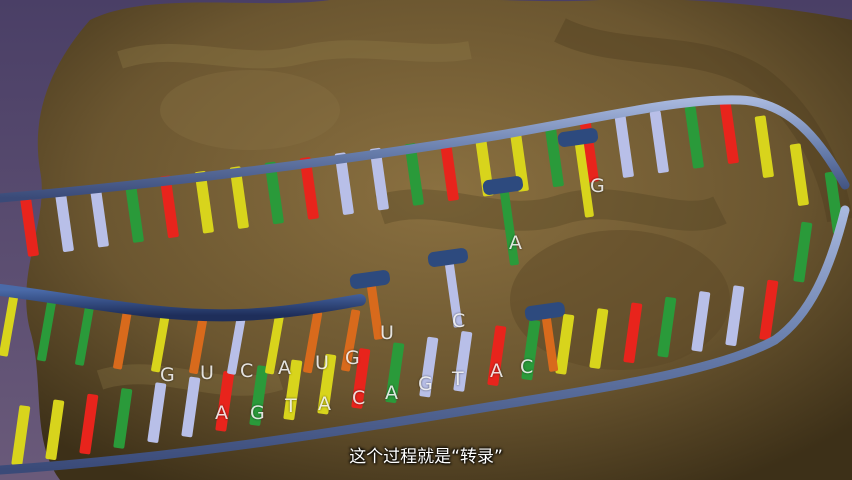 The width and height of the screenshot is (852, 480). What do you see at coordinates (474, 250) in the screenshot?
I see `free-nucleotides` at bounding box center [474, 250].